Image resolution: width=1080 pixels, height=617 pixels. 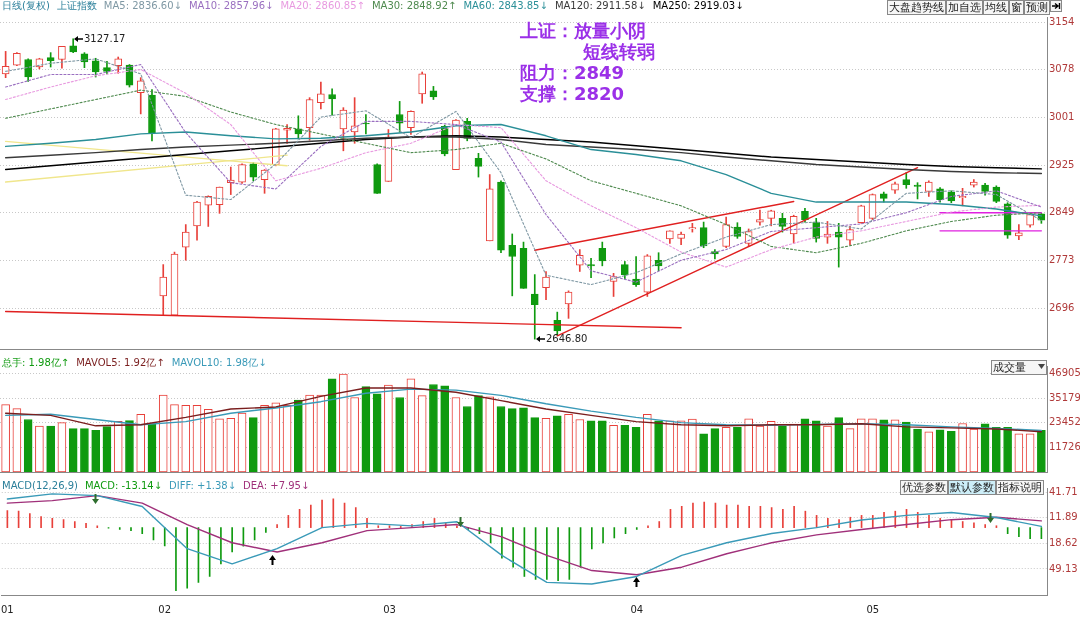 What do you see at coordinates (1037, 7) in the screenshot?
I see `text: 预测` at bounding box center [1037, 7].